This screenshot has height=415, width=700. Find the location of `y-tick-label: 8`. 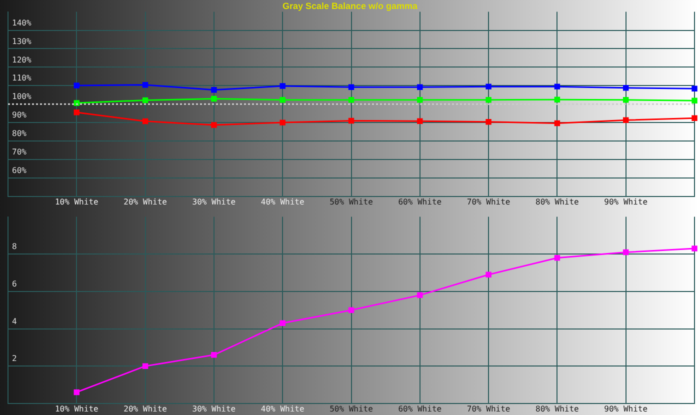

y-tick-label: 8 is located at coordinates (14, 247).